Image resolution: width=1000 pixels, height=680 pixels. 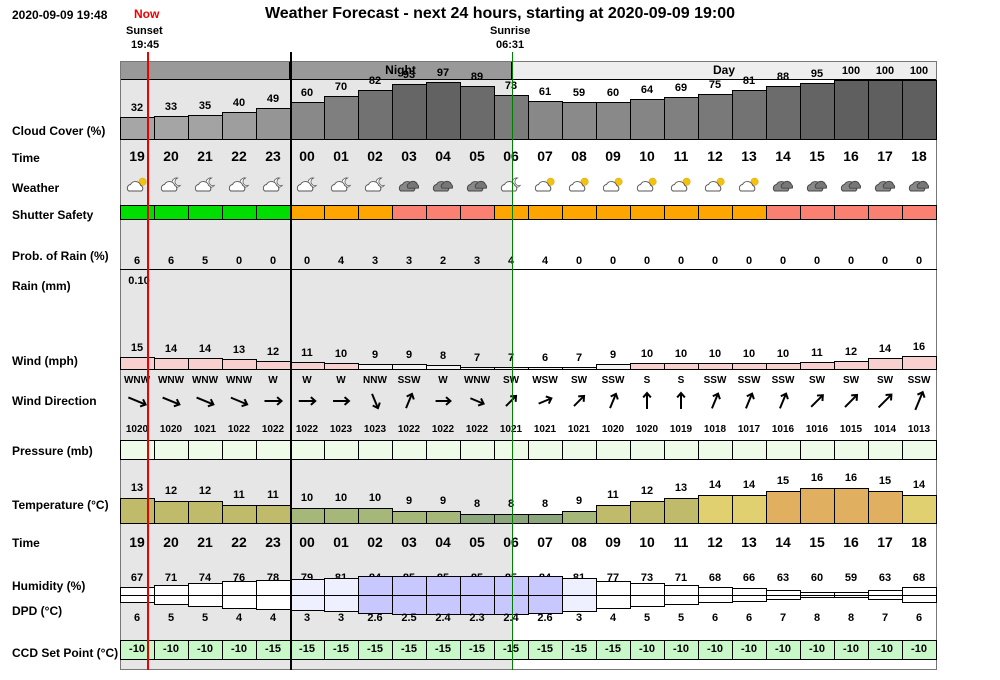 What do you see at coordinates (443, 542) in the screenshot?
I see `time-cell-2: 04` at bounding box center [443, 542].